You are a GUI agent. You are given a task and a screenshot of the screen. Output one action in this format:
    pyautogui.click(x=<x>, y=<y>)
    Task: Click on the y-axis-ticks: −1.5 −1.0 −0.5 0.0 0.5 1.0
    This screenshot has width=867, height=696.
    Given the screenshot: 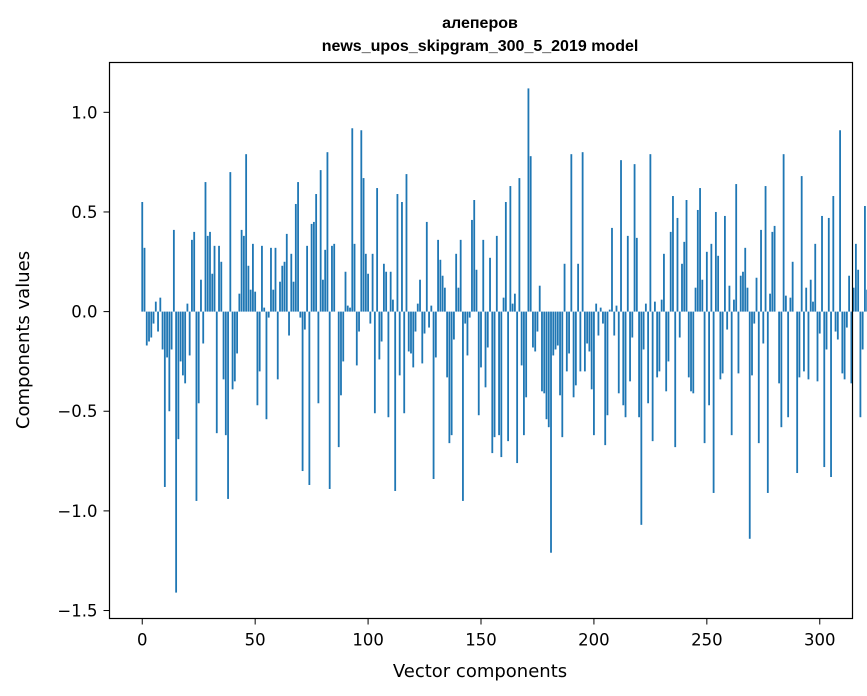 What is the action you would take?
    pyautogui.click(x=83, y=362)
    